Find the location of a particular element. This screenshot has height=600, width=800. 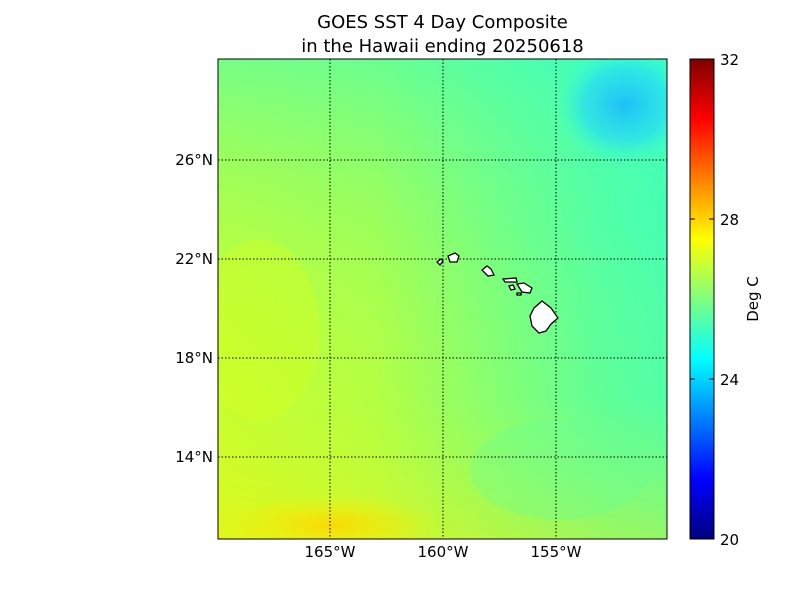

colorbar-tick-label: 24 is located at coordinates (729, 380).